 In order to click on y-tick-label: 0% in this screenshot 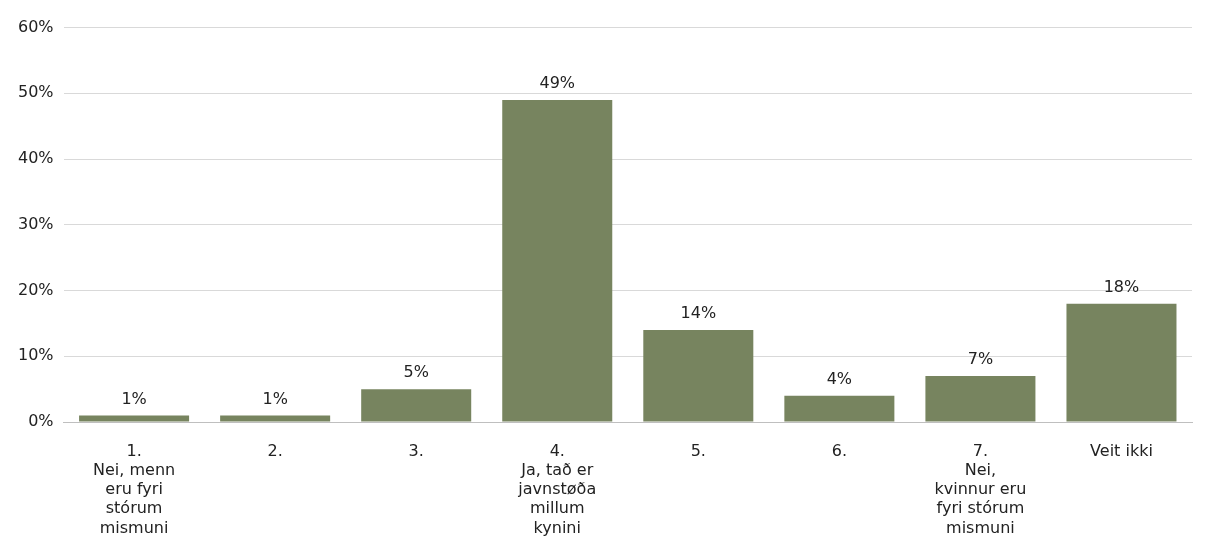, I will do `click(41, 421)`.